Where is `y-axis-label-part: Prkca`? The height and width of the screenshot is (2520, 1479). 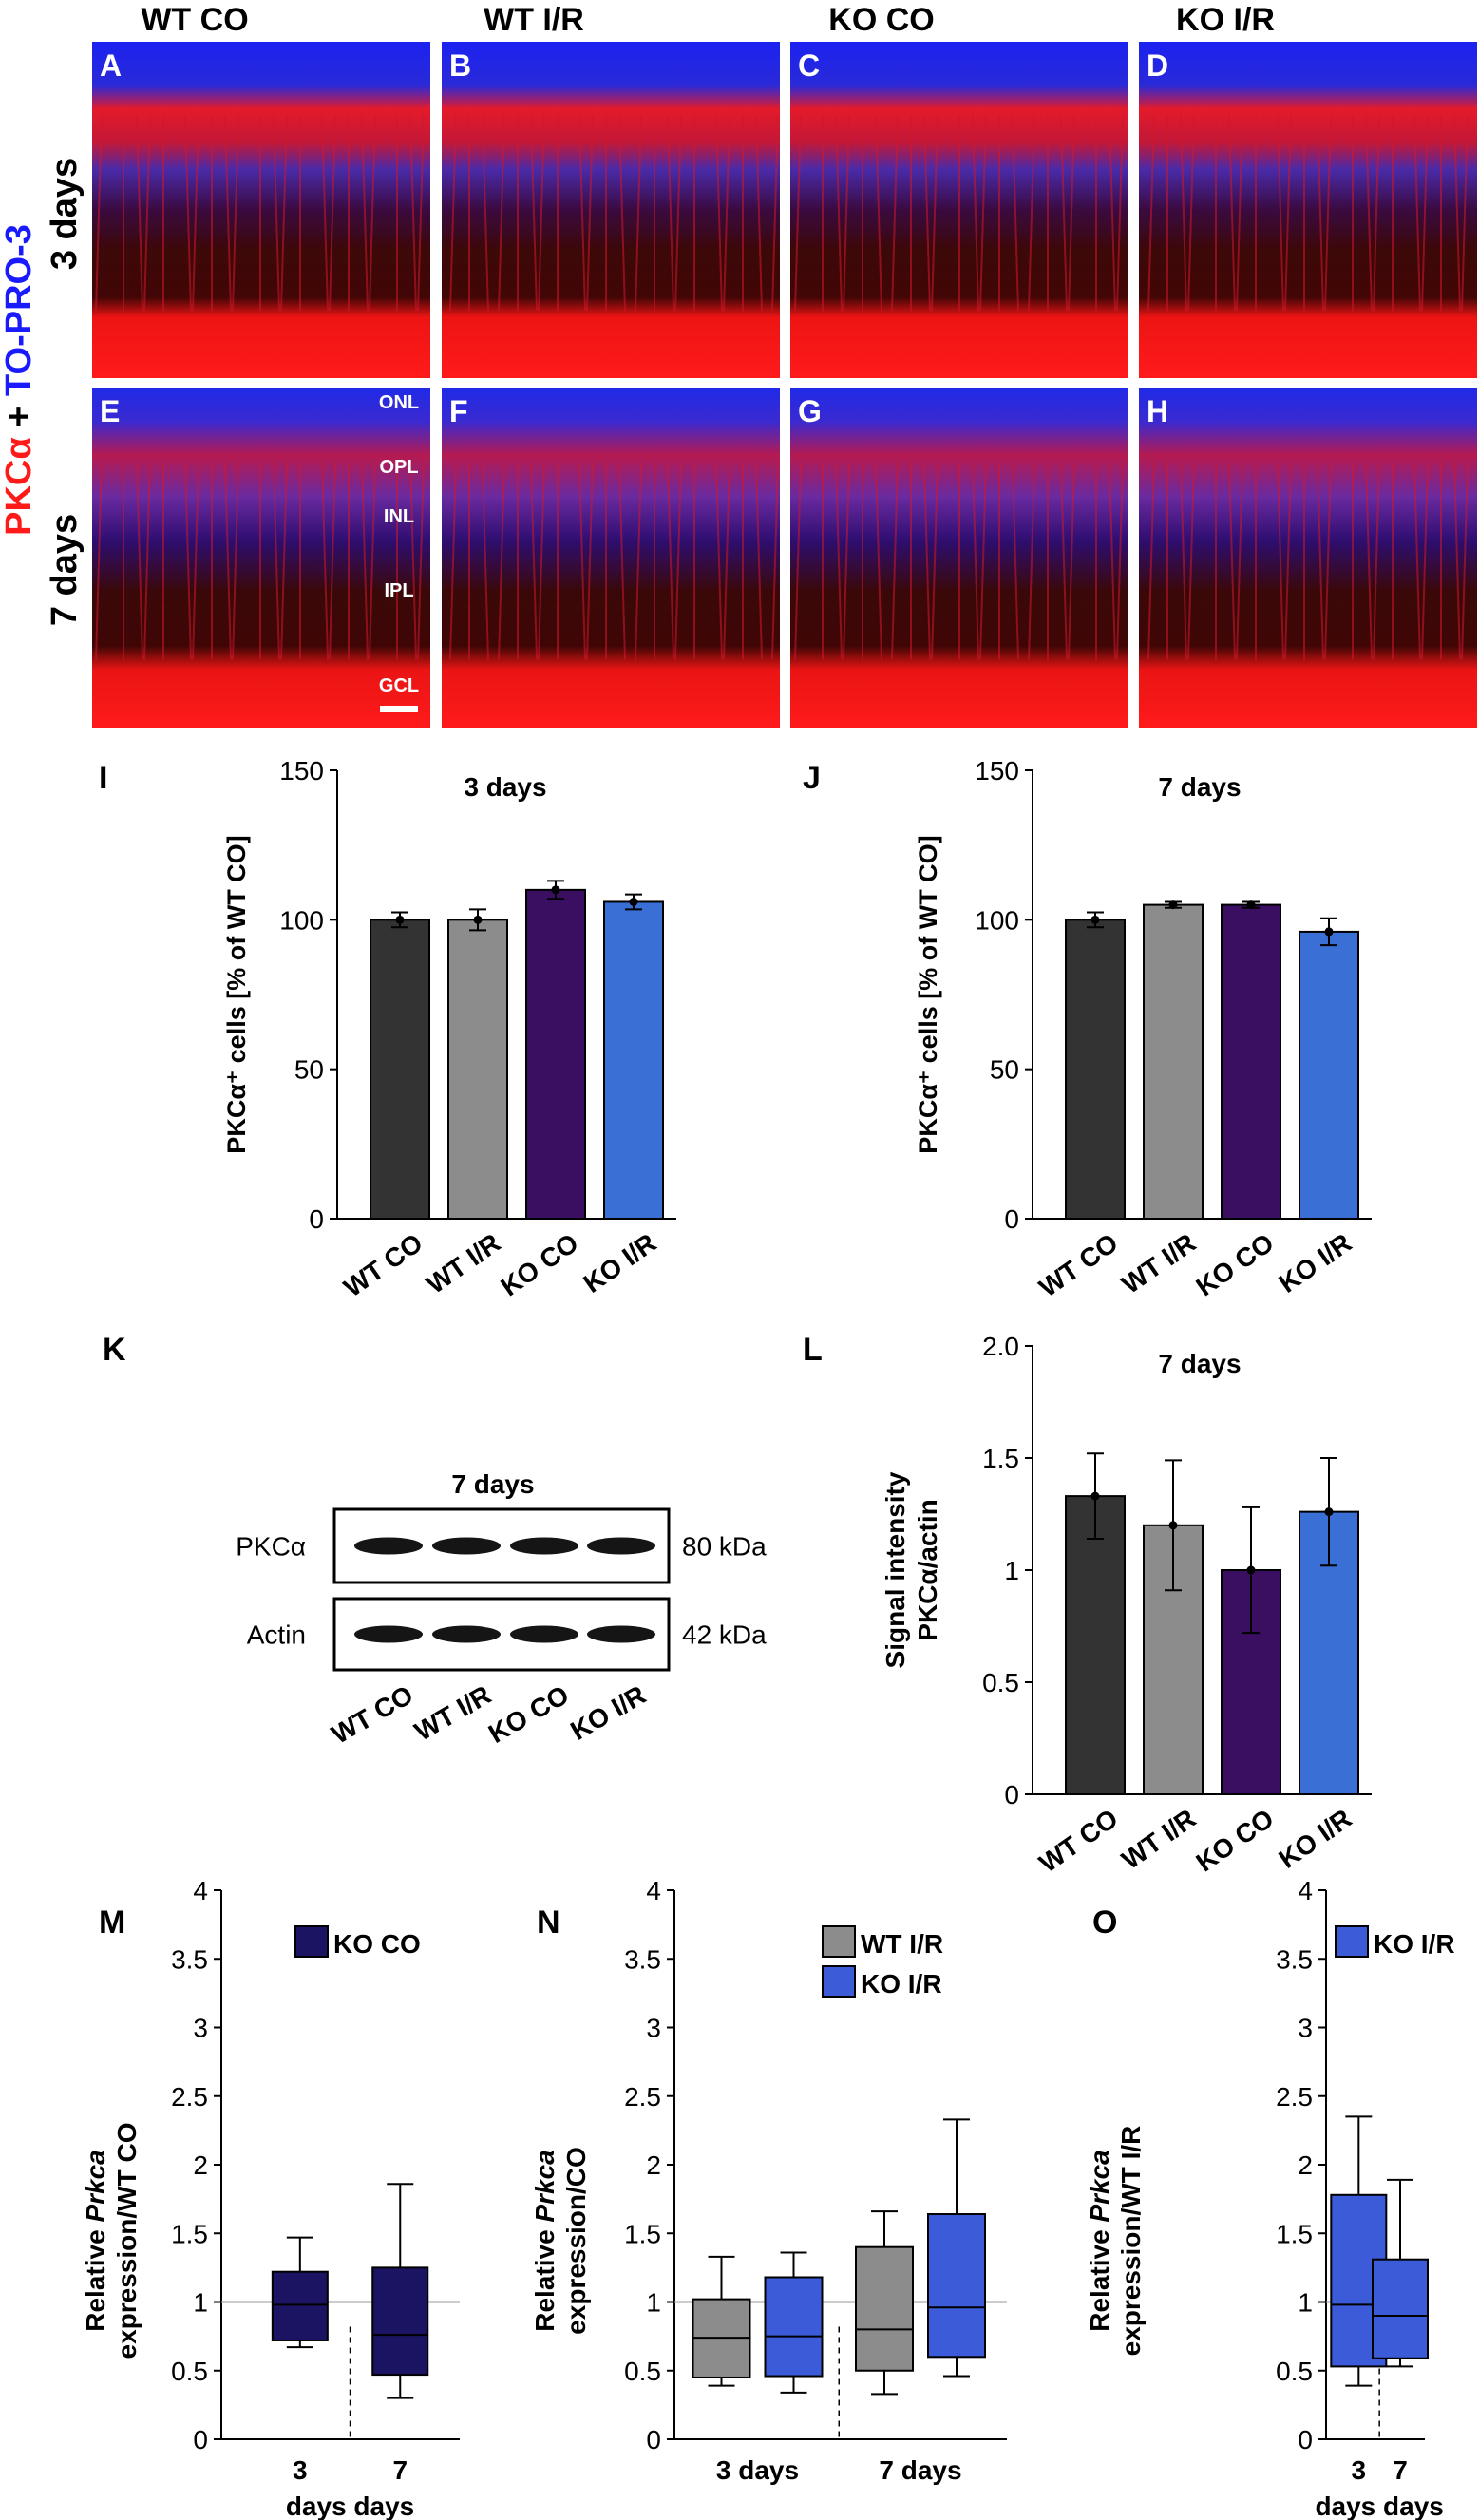
y-axis-label-part: Prkca is located at coordinates (544, 2186).